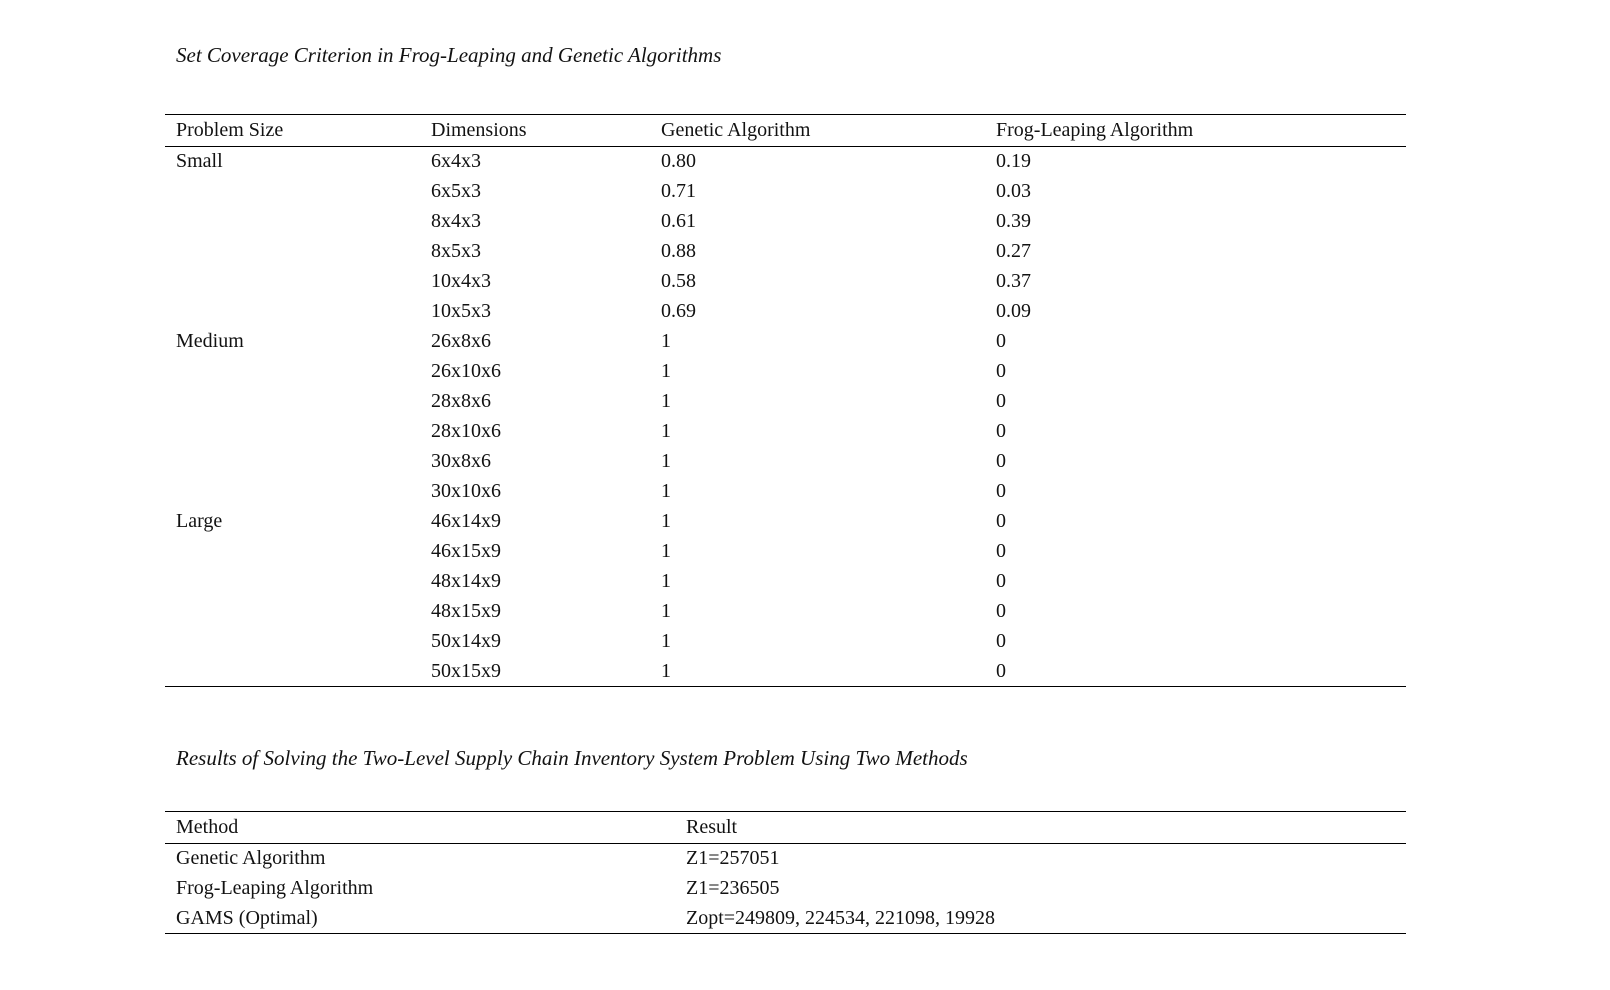 This screenshot has height=990, width=1610. I want to click on table2-cell-result: Z1=236505, so click(733, 888).